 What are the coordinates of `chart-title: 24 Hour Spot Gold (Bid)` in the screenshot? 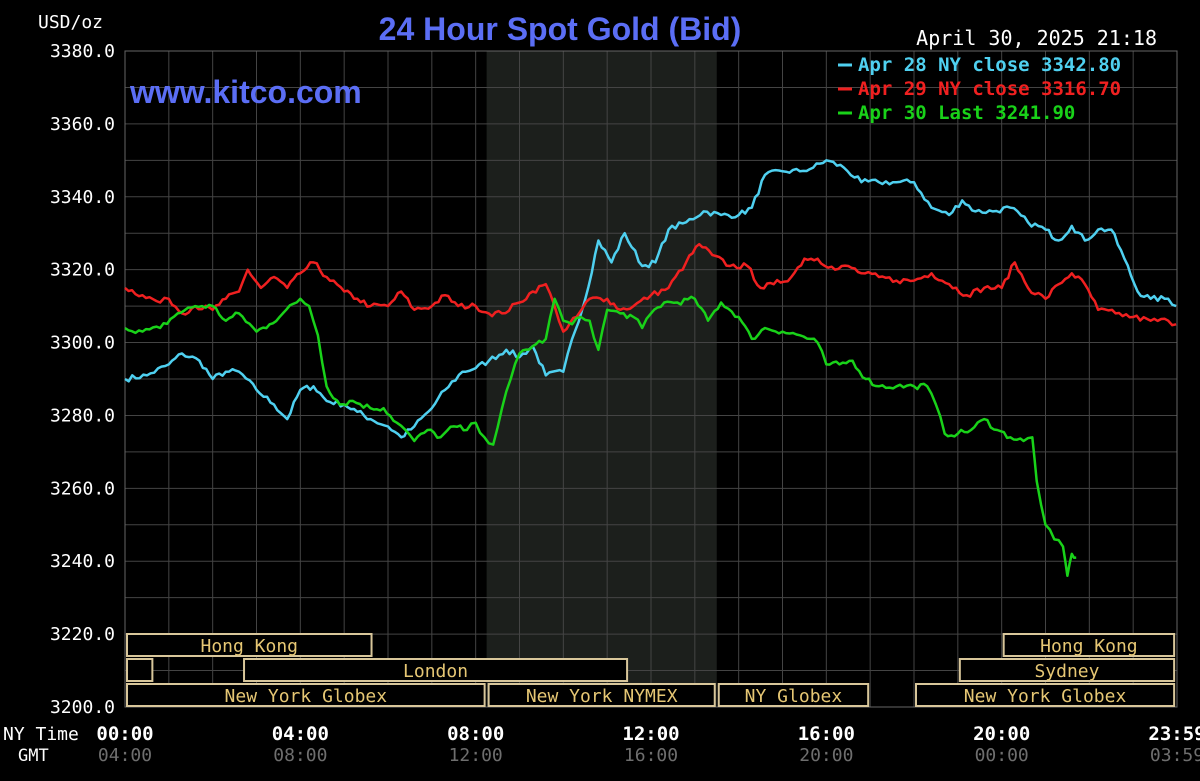 It's located at (560, 29).